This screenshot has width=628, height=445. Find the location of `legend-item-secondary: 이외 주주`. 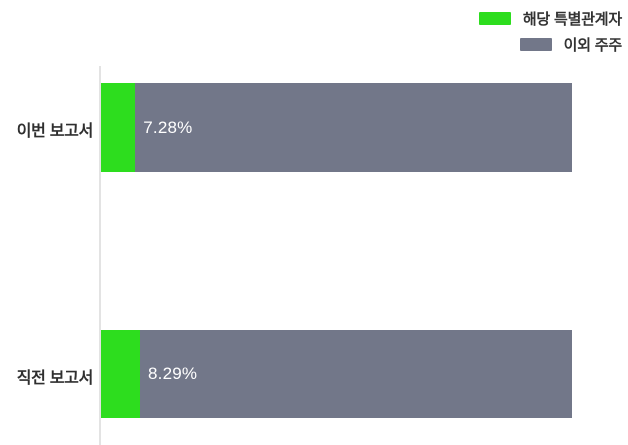

legend-item-secondary: 이외 주주 is located at coordinates (571, 44).